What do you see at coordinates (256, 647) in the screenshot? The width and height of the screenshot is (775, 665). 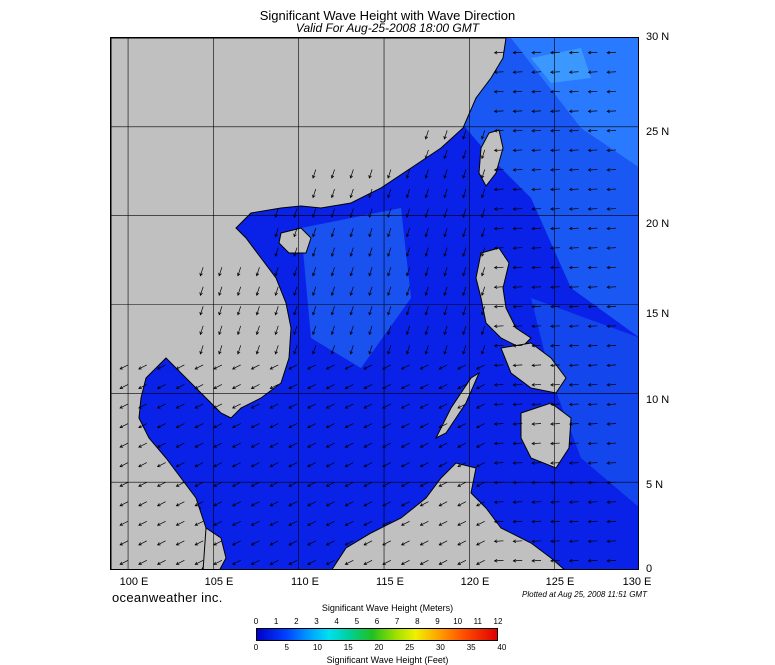 I see `colorbar-feet-tick: 0` at bounding box center [256, 647].